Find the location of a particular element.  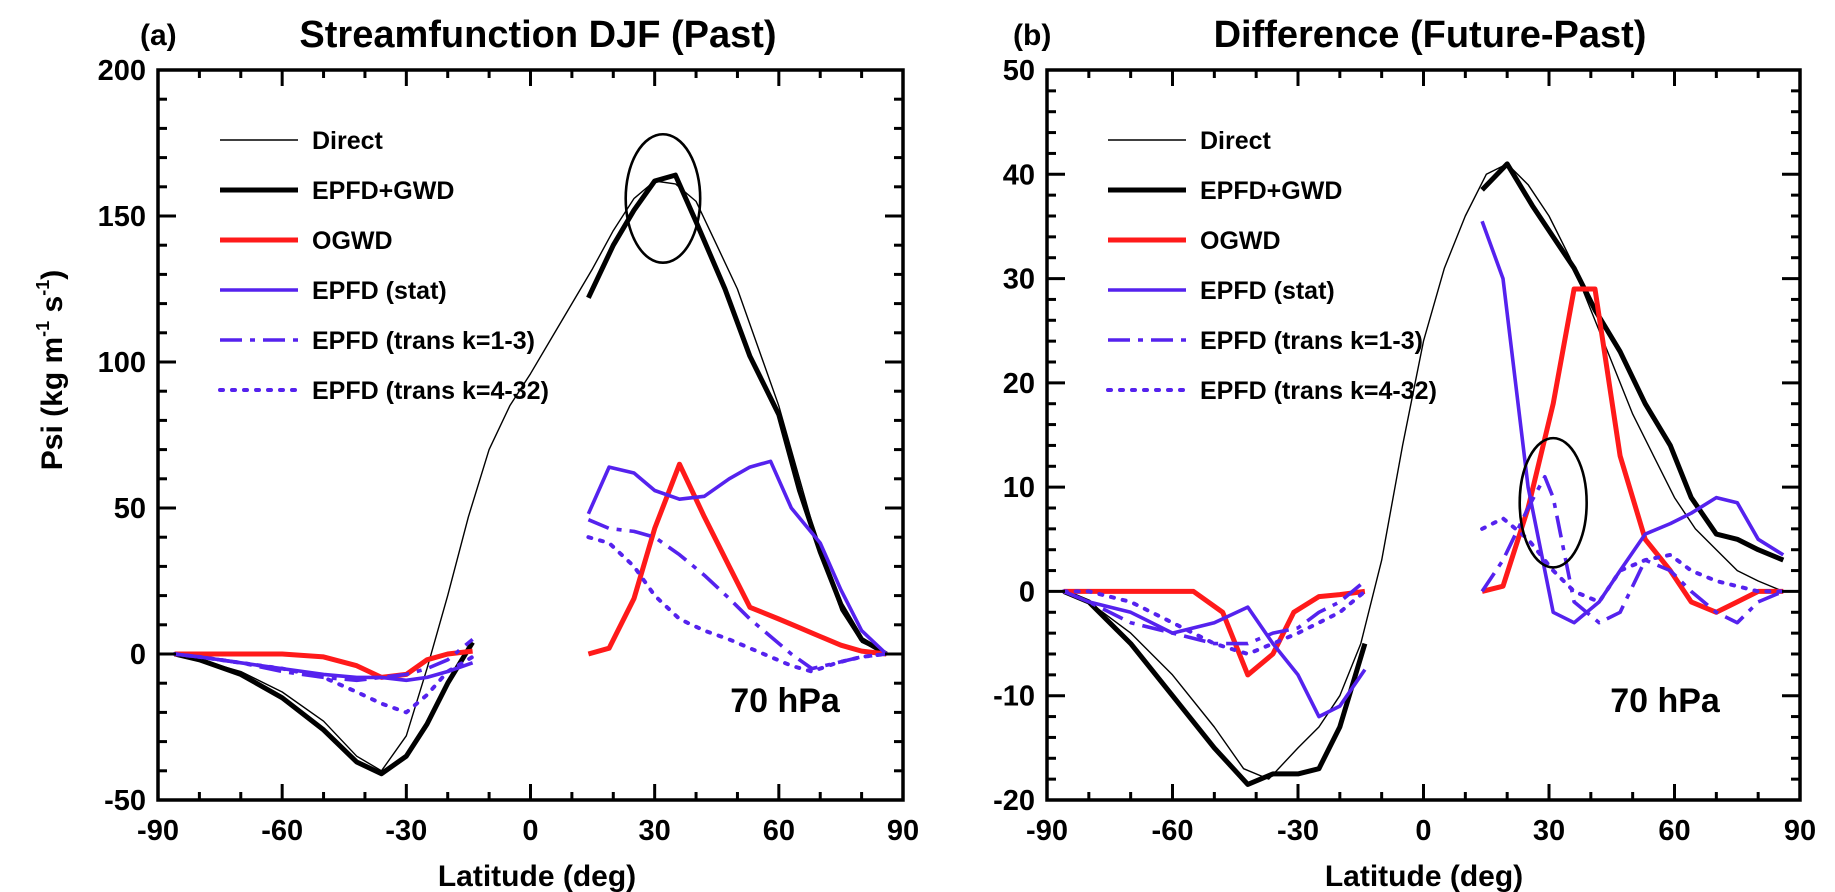

series-line-epfd-stat-seg0 is located at coordinates (1215, 654).